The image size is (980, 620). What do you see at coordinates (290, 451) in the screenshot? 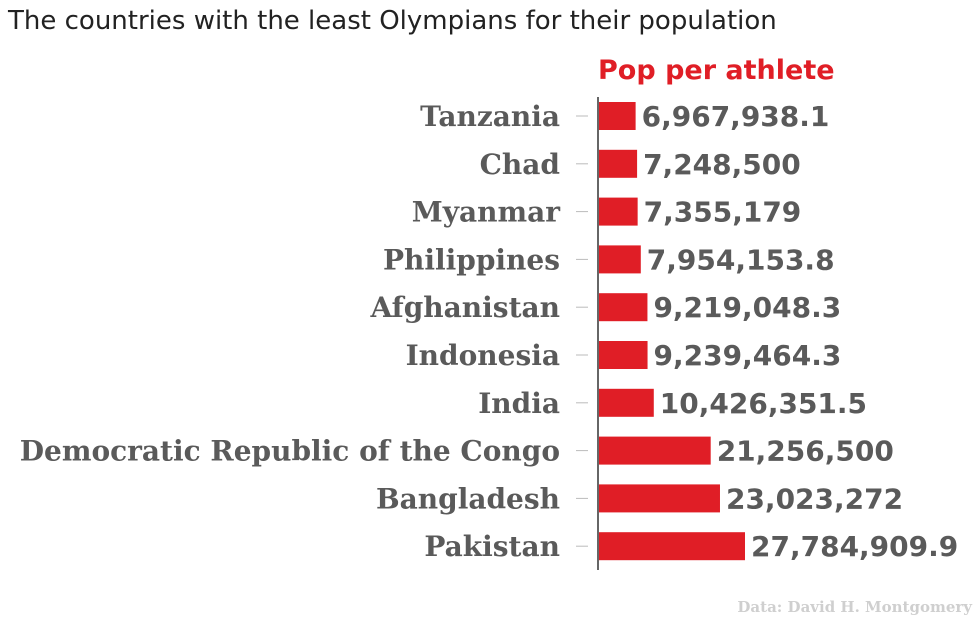
I see `category-label: Democratic Republic of the Congo` at bounding box center [290, 451].